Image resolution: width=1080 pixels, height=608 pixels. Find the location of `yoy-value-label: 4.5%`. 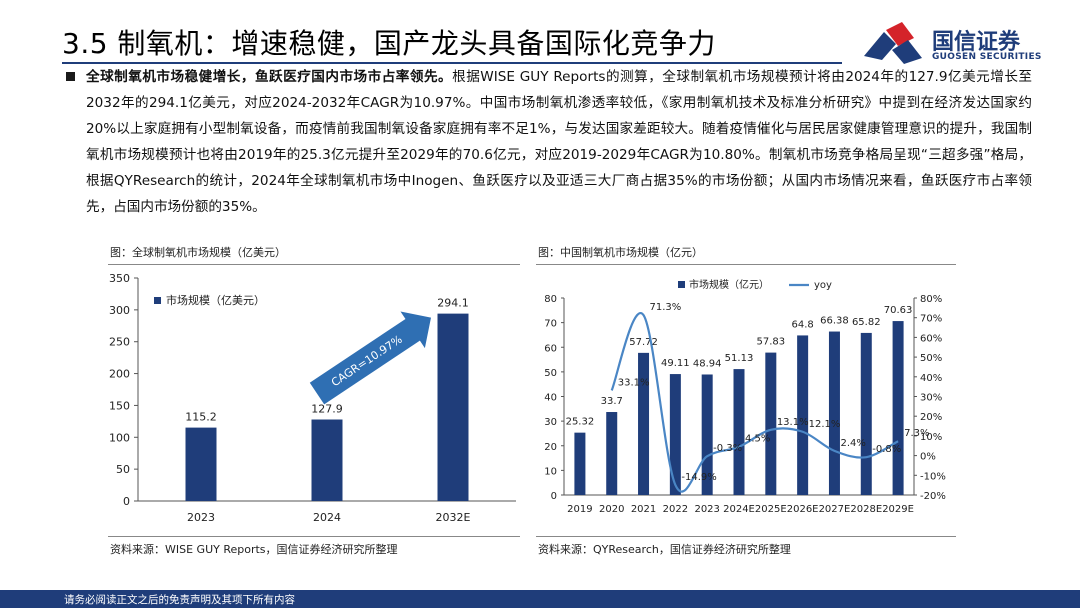

yoy-value-label: 4.5% is located at coordinates (757, 439).